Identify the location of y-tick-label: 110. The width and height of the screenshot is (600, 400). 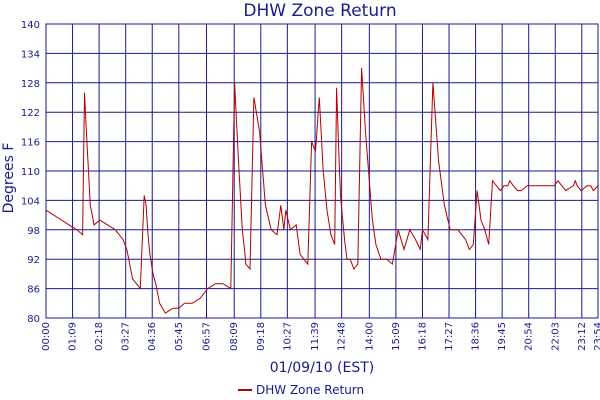
(30, 172).